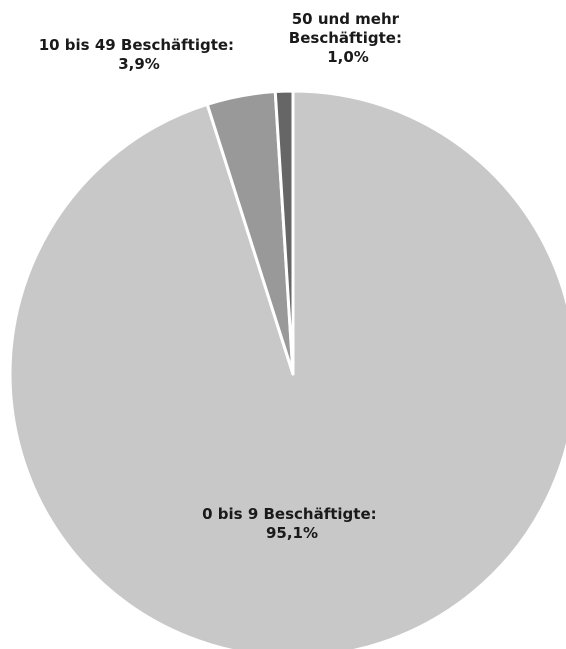 The height and width of the screenshot is (649, 566). What do you see at coordinates (284, 232) in the screenshot?
I see `pie-slice-50-plus` at bounding box center [284, 232].